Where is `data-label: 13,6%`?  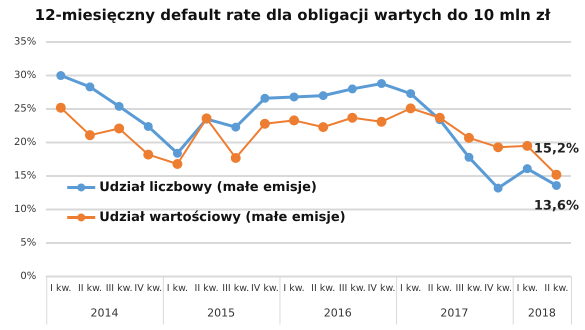 data-label: 13,6% is located at coordinates (556, 206).